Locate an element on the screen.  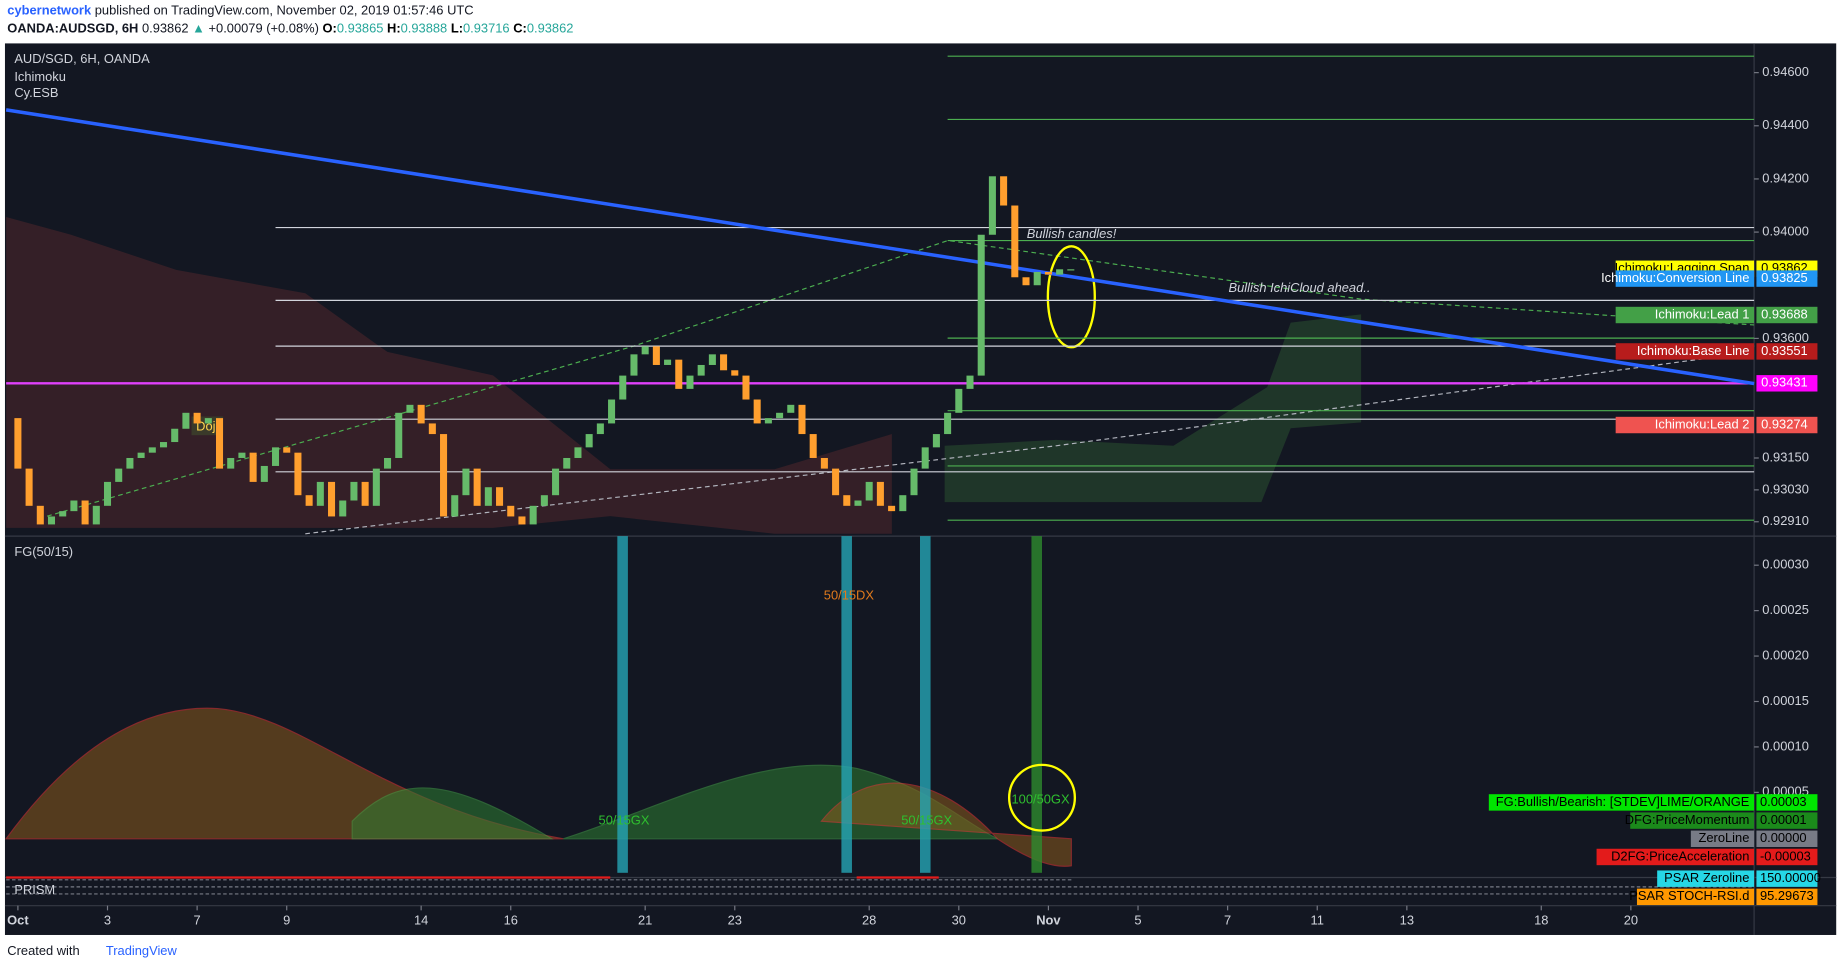
series-name: DFG:PriceMomentum is located at coordinates (1687, 819).